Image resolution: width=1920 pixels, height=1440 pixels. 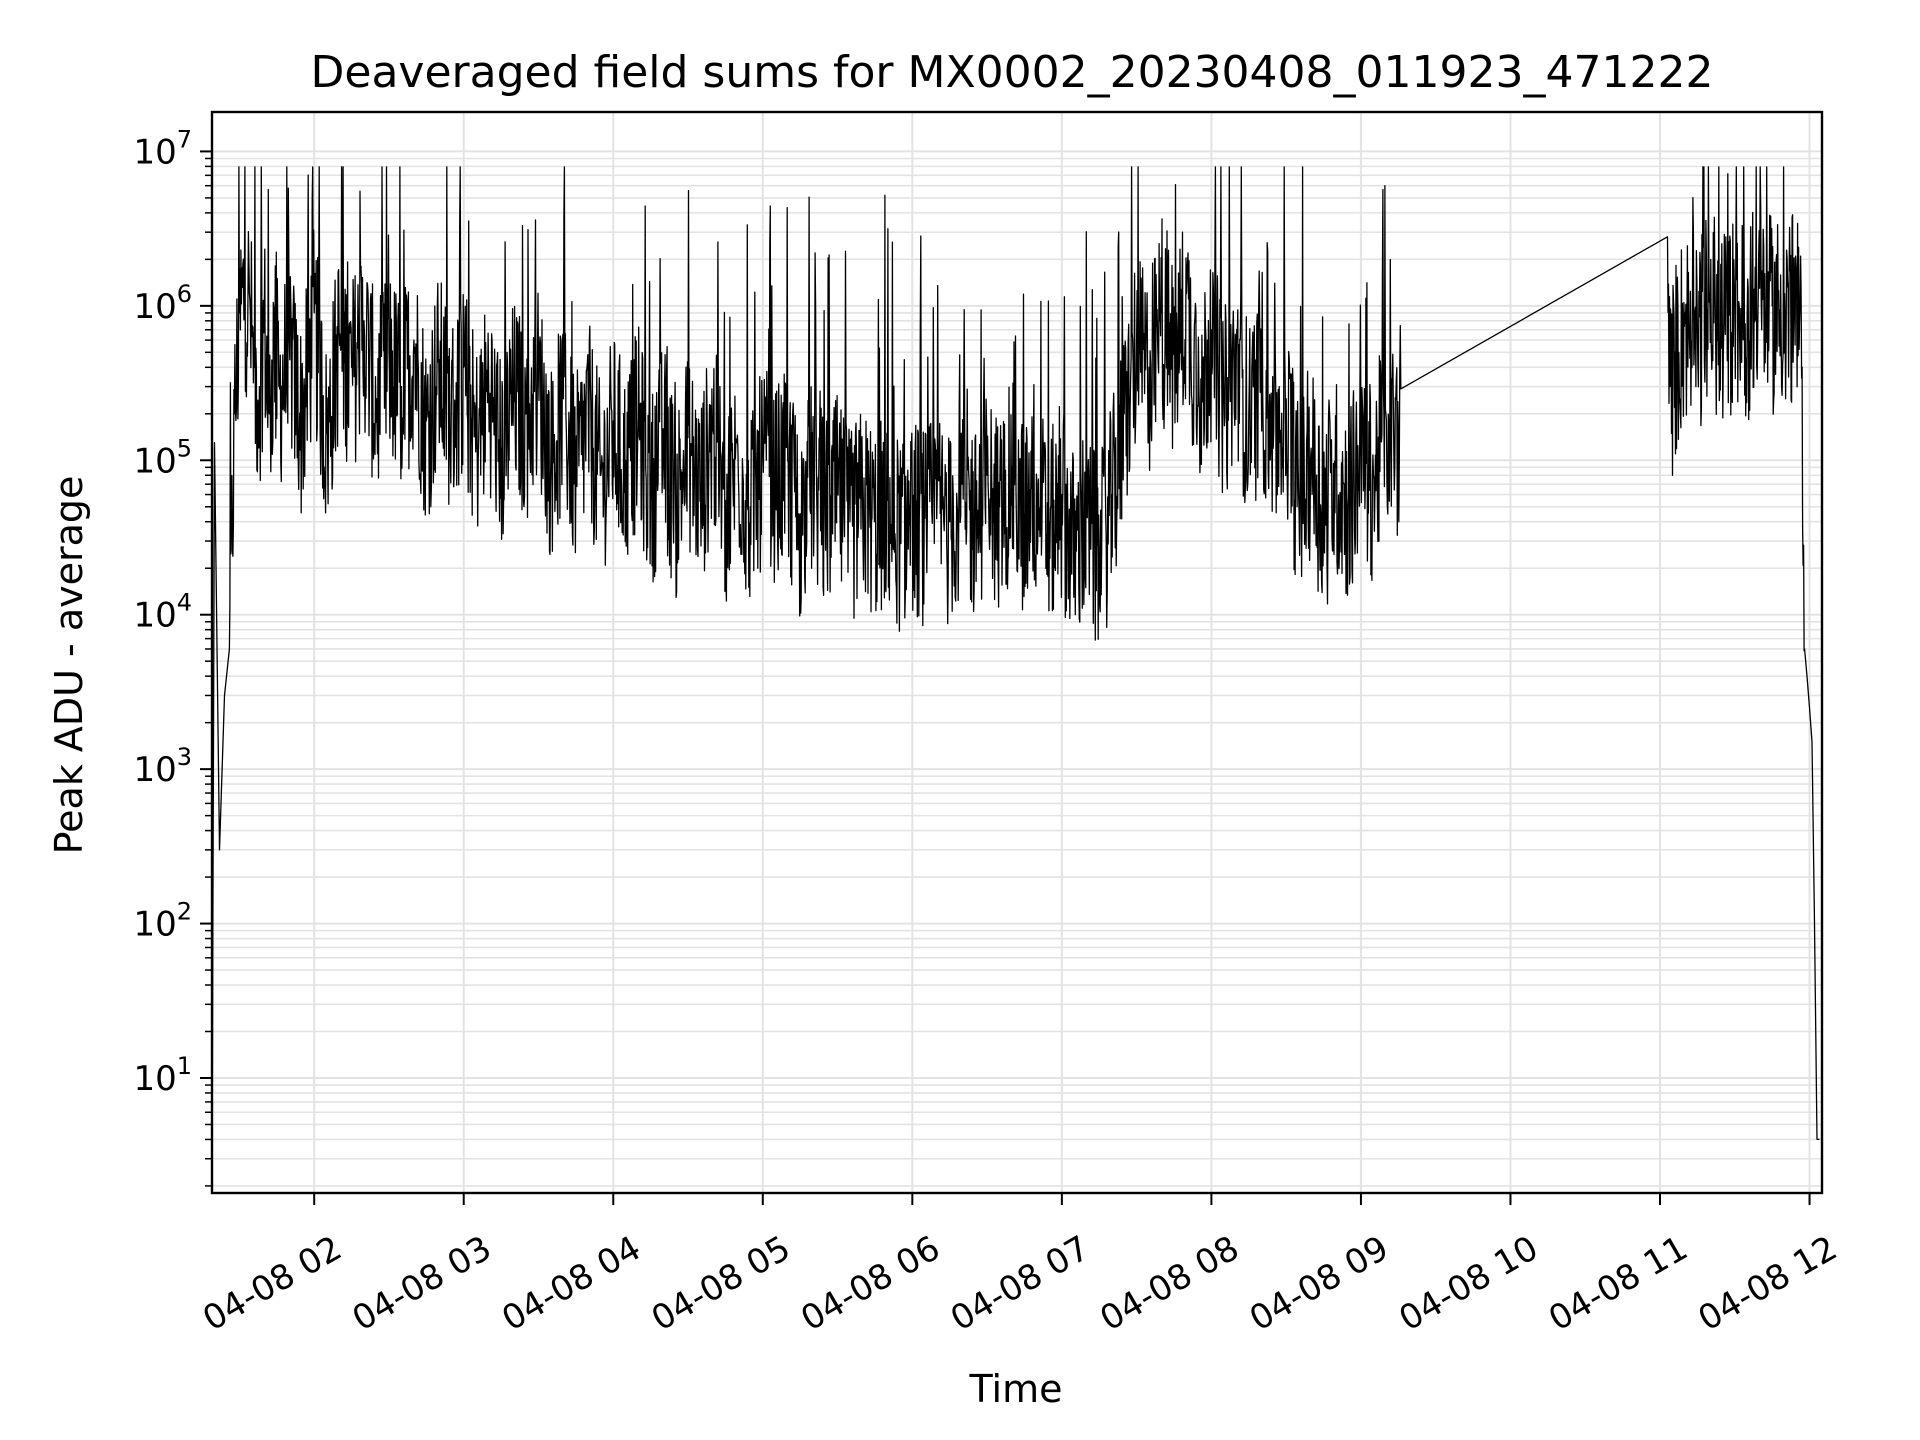 What do you see at coordinates (162, 148) in the screenshot?
I see `y-tick-label: 10⁷` at bounding box center [162, 148].